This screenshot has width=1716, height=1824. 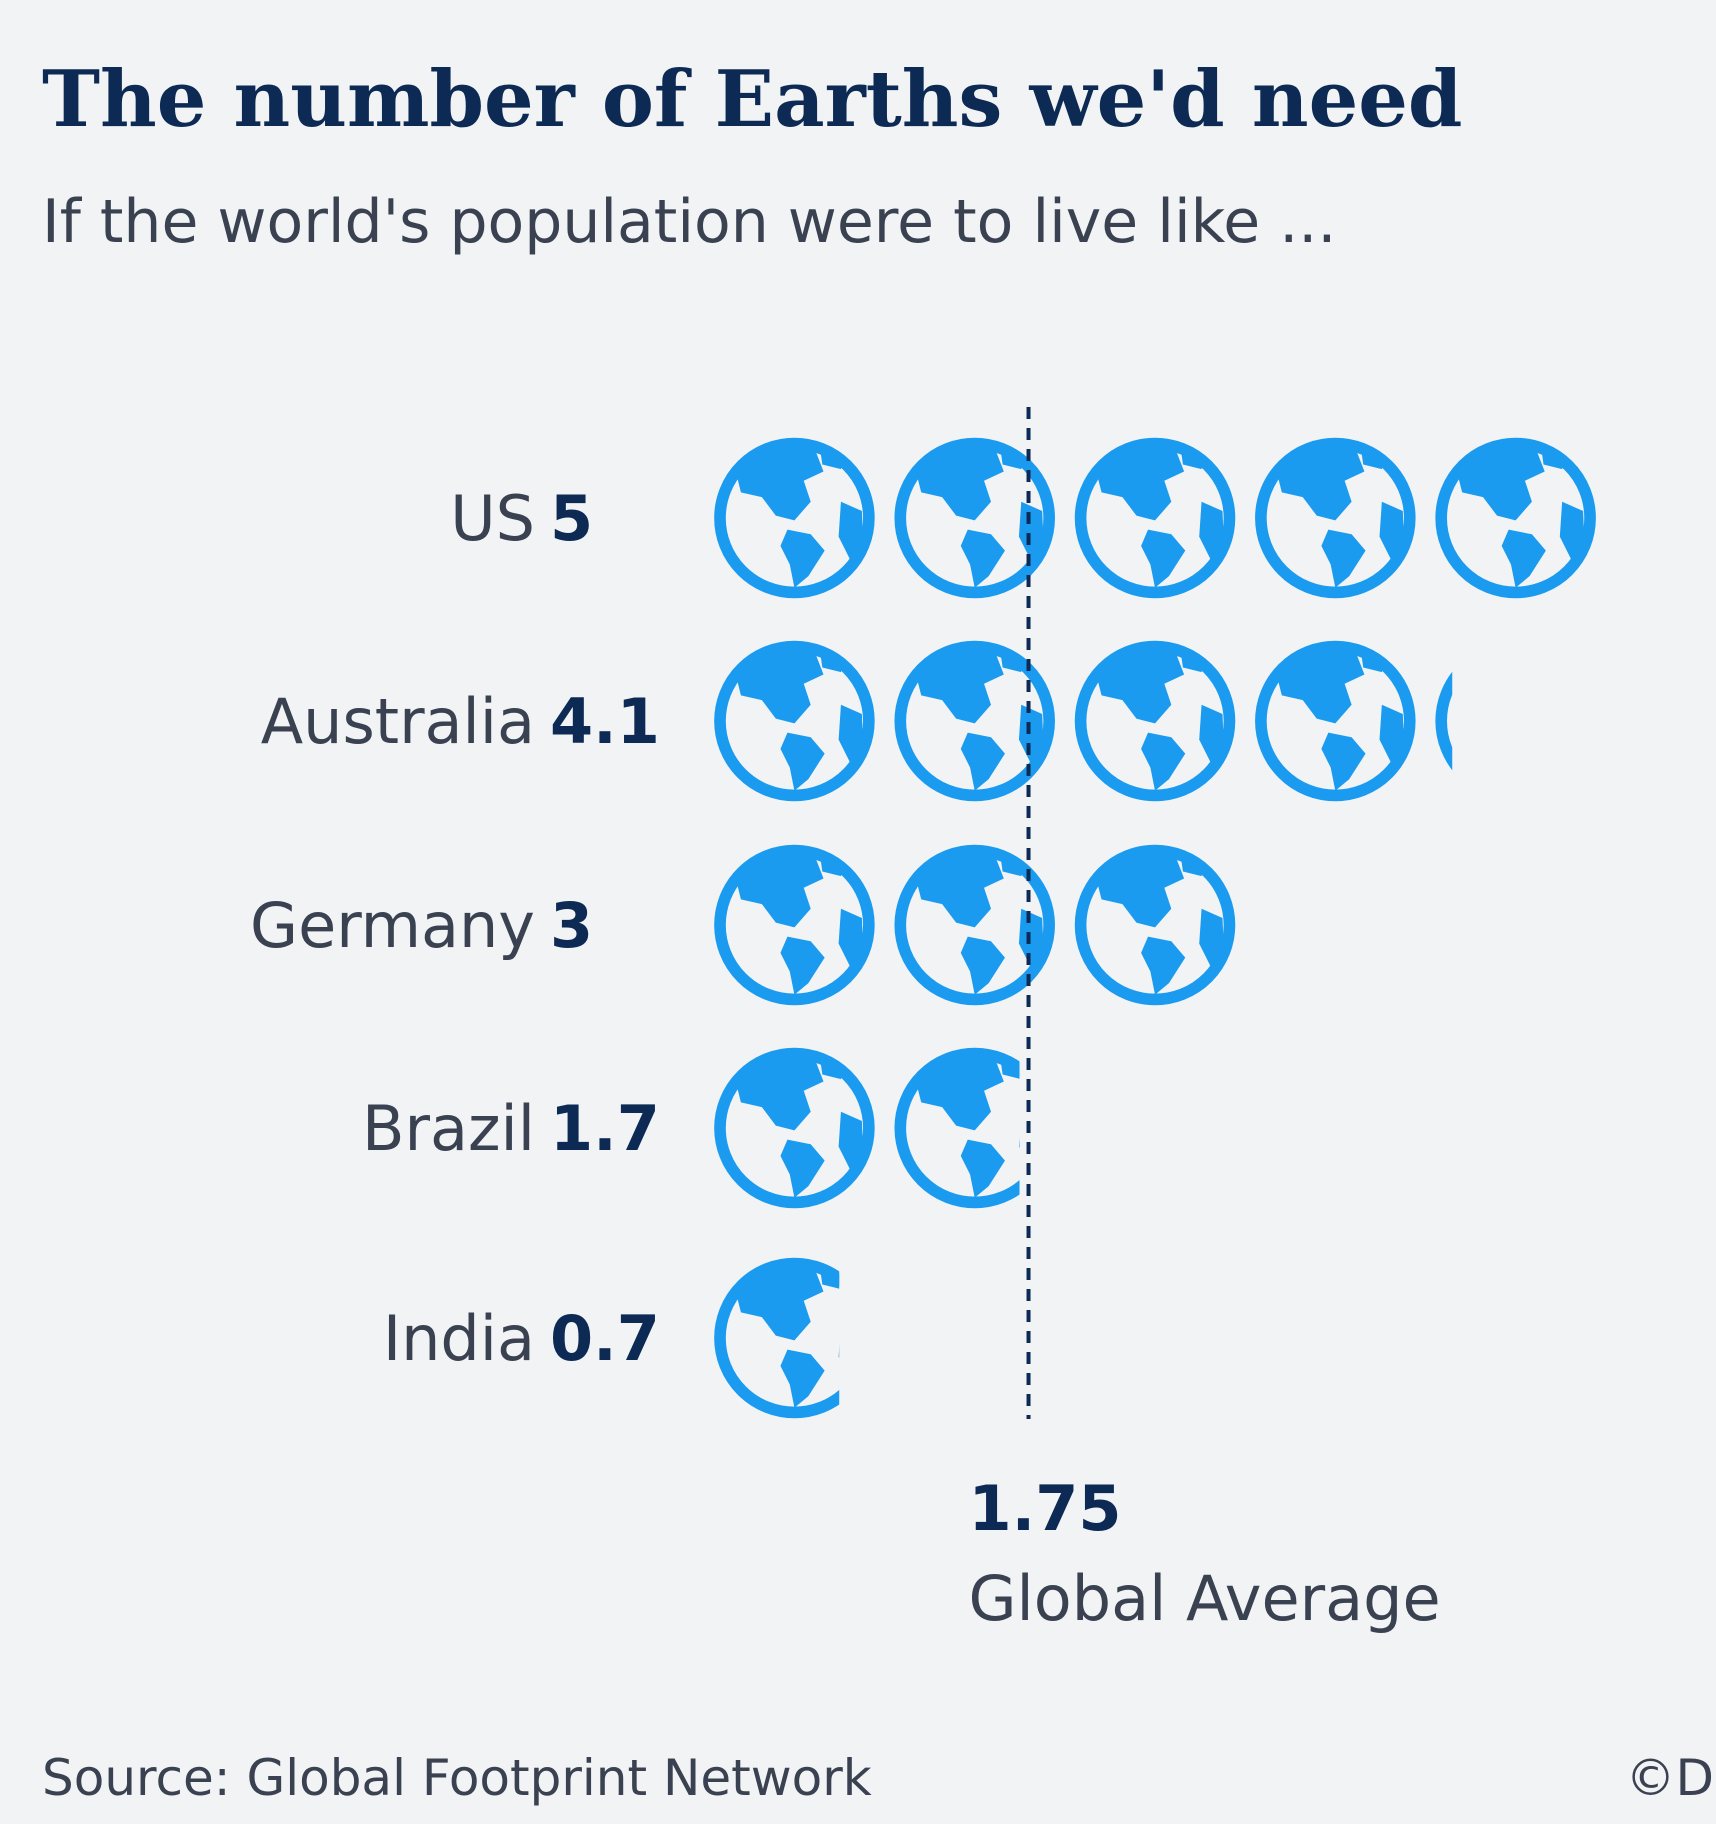 I want to click on value-label: 3, so click(x=571, y=925).